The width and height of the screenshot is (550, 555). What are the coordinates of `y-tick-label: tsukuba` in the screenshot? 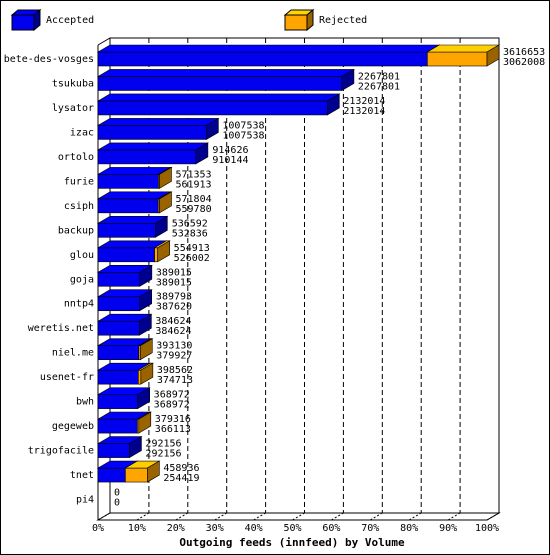 It's located at (73, 83).